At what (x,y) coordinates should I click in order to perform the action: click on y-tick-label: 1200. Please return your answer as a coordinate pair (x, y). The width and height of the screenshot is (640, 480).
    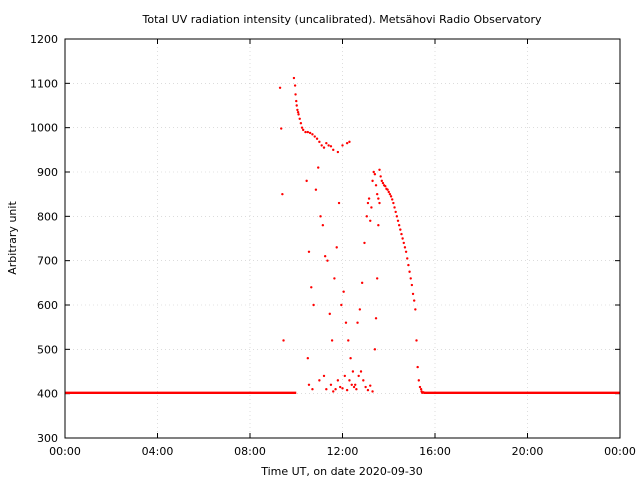
    Looking at the image, I should click on (44, 39).